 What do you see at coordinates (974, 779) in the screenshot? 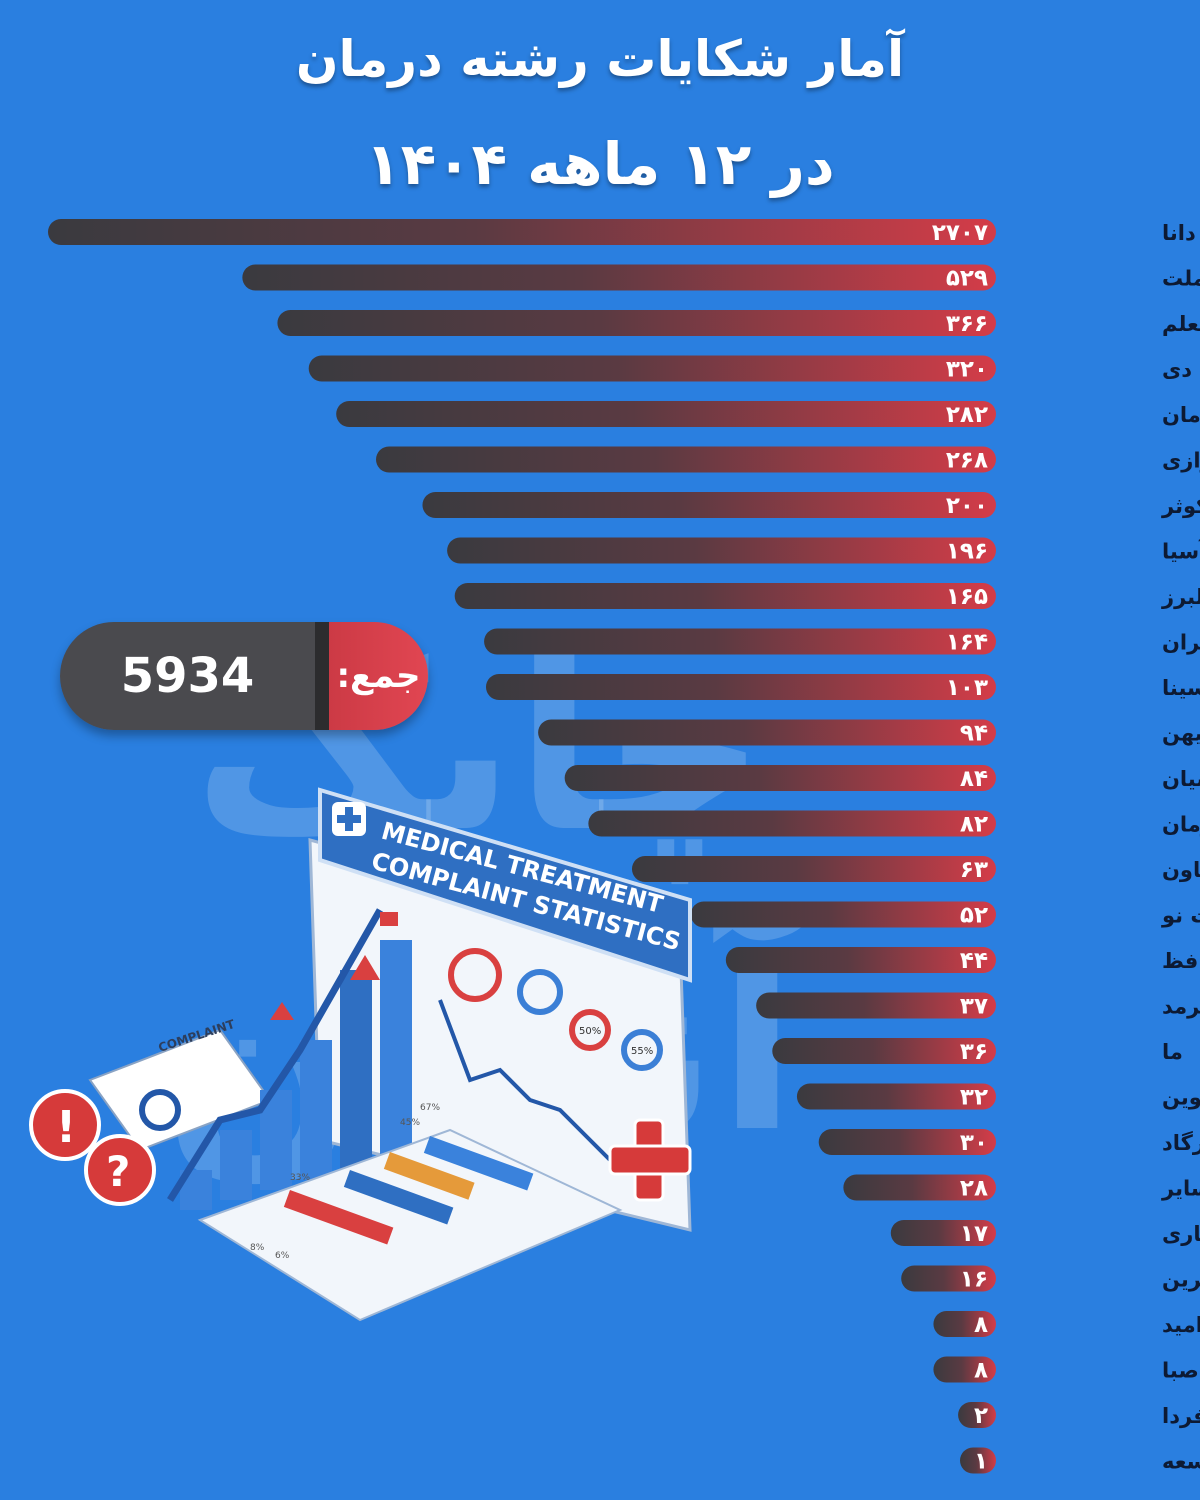
I see `bar-value-label: ۸۴` at bounding box center [974, 779].